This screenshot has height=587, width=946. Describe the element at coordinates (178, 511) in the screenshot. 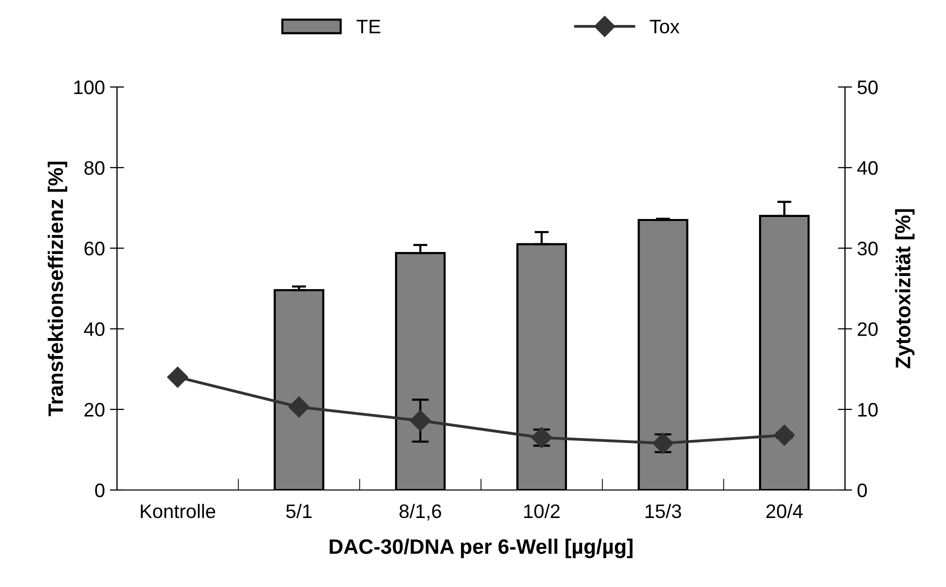

I see `x-tick-label: Kontrolle` at that location.